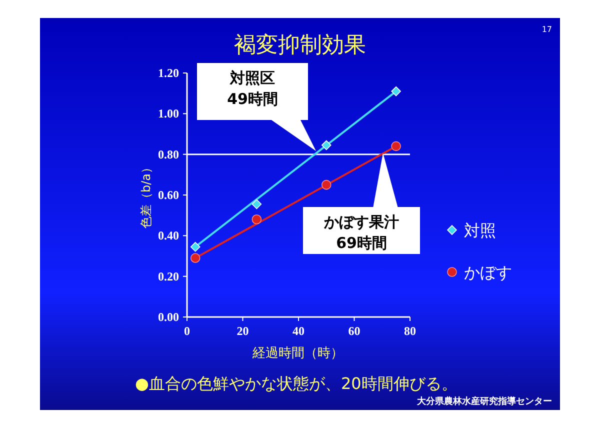 Image resolution: width=600 pixels, height=424 pixels. I want to click on text: ●血合の色鮮やかな状態が、20時間伸びる。, so click(296, 383).